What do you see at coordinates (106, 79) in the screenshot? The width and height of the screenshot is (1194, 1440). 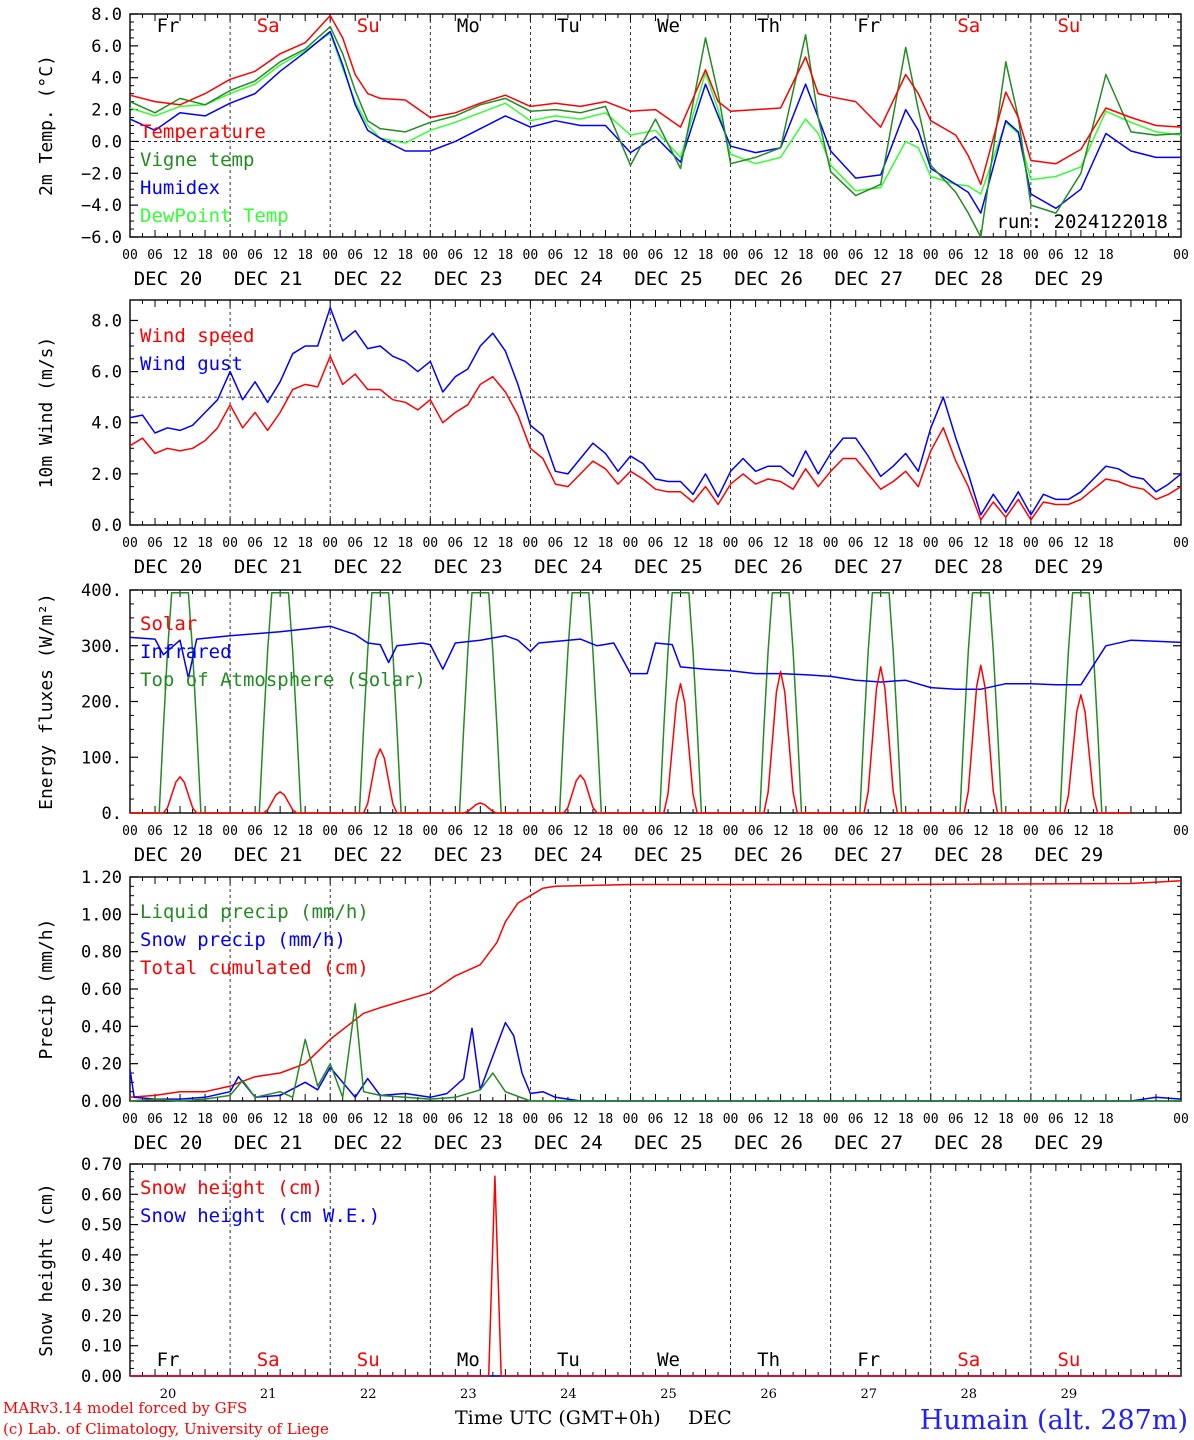 I see `y-tick-label: 4.0` at bounding box center [106, 79].